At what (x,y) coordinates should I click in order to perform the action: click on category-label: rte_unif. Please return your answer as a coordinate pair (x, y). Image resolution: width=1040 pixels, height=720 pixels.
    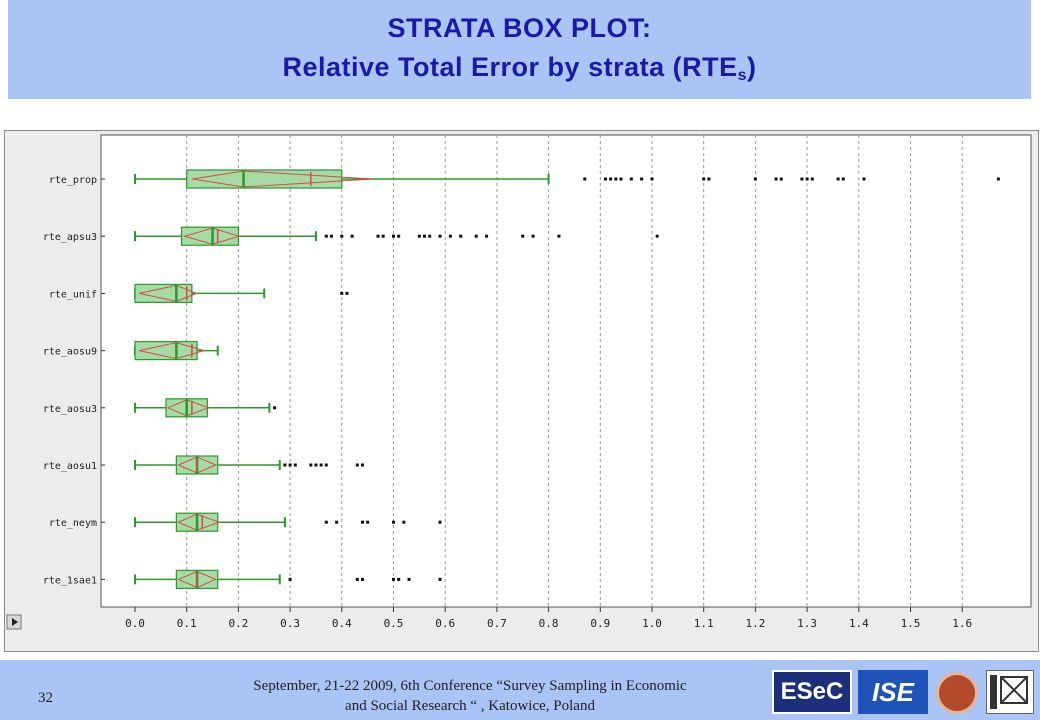
    Looking at the image, I should click on (73, 294).